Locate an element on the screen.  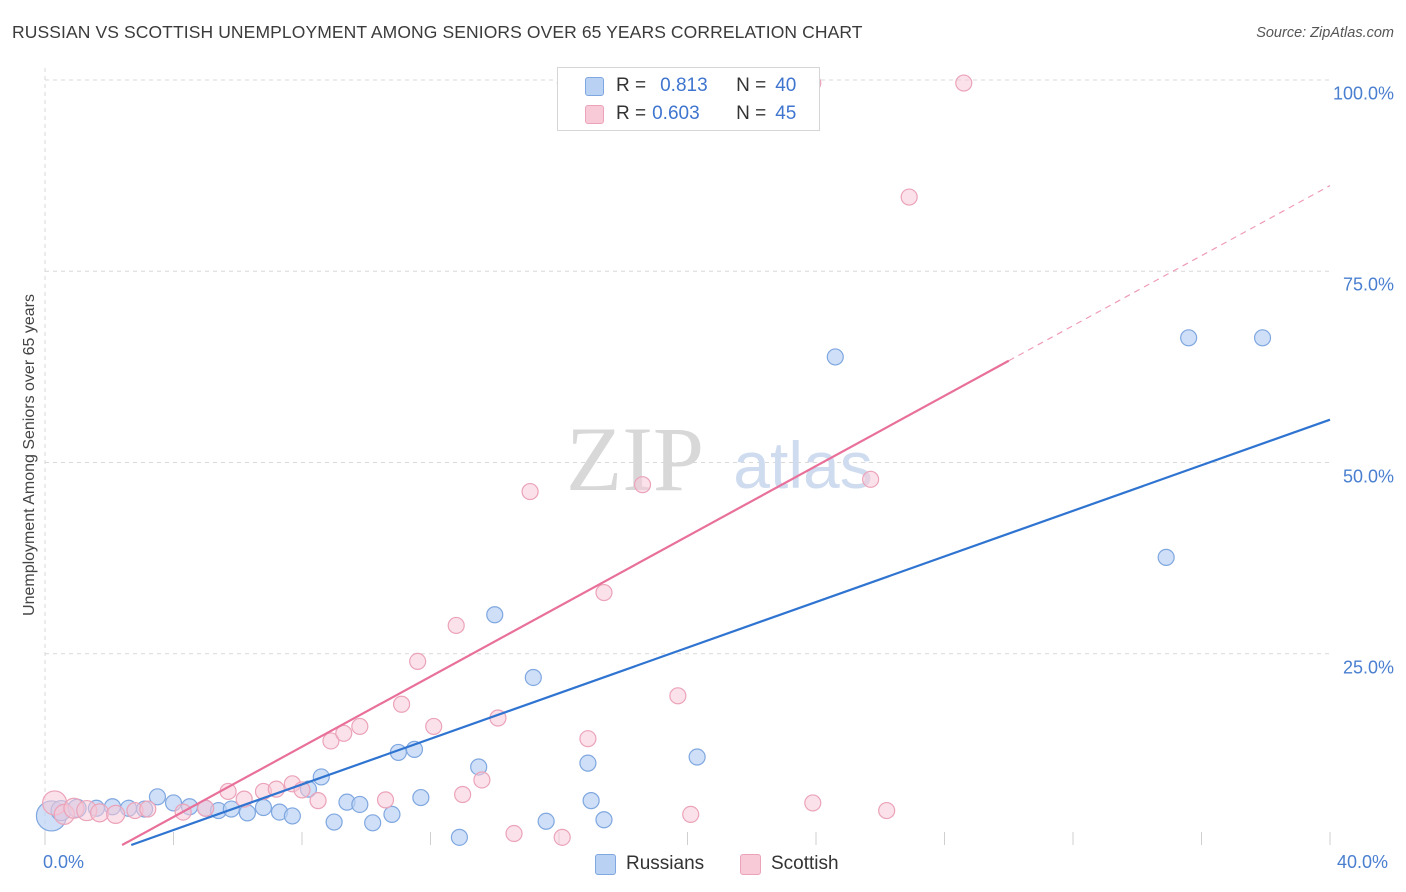
russians-legend-swatch is located at coordinates (605, 864).